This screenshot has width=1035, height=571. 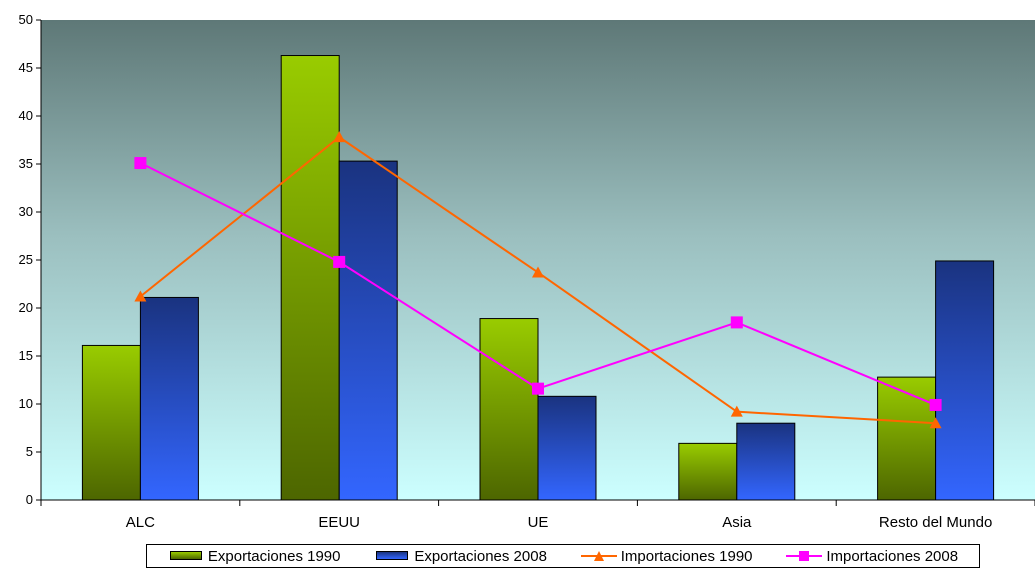 I want to click on legend-label: Exportaciones 2008, so click(x=480, y=556).